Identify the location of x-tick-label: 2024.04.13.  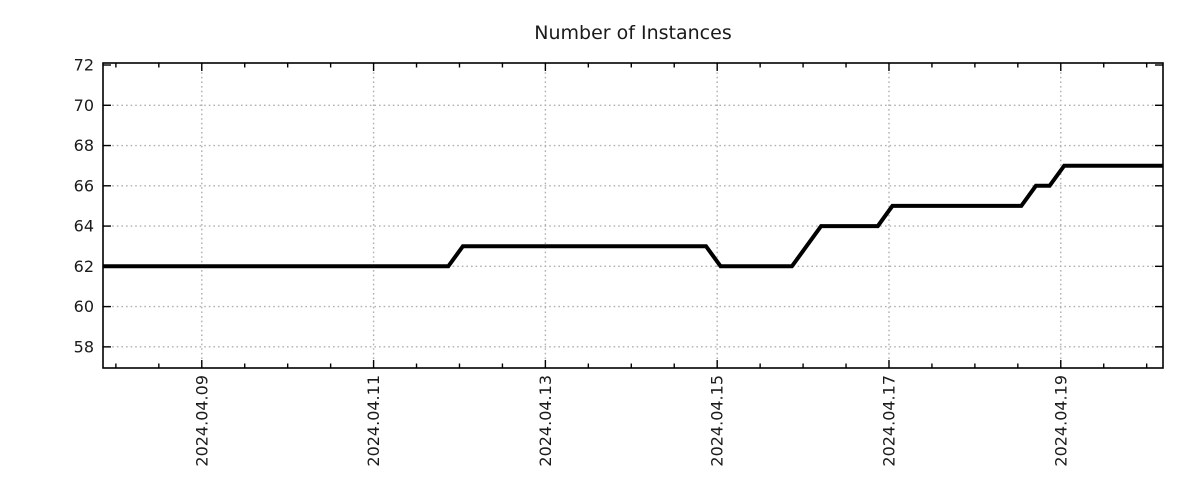
(545, 421).